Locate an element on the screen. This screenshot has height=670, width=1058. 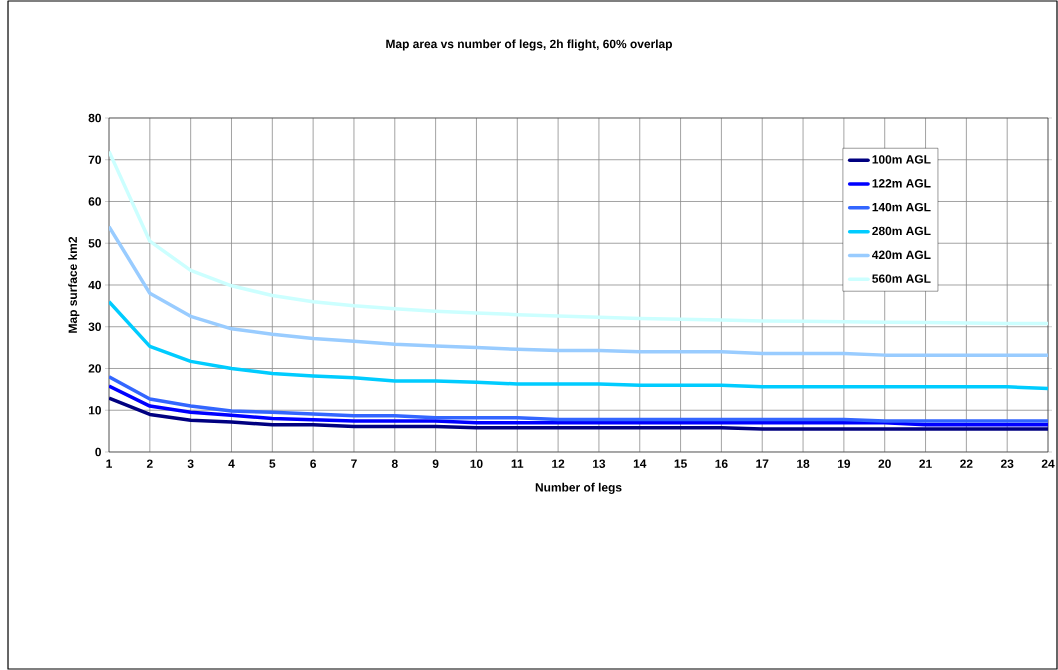
x-tick-label: 11 is located at coordinates (517, 463).